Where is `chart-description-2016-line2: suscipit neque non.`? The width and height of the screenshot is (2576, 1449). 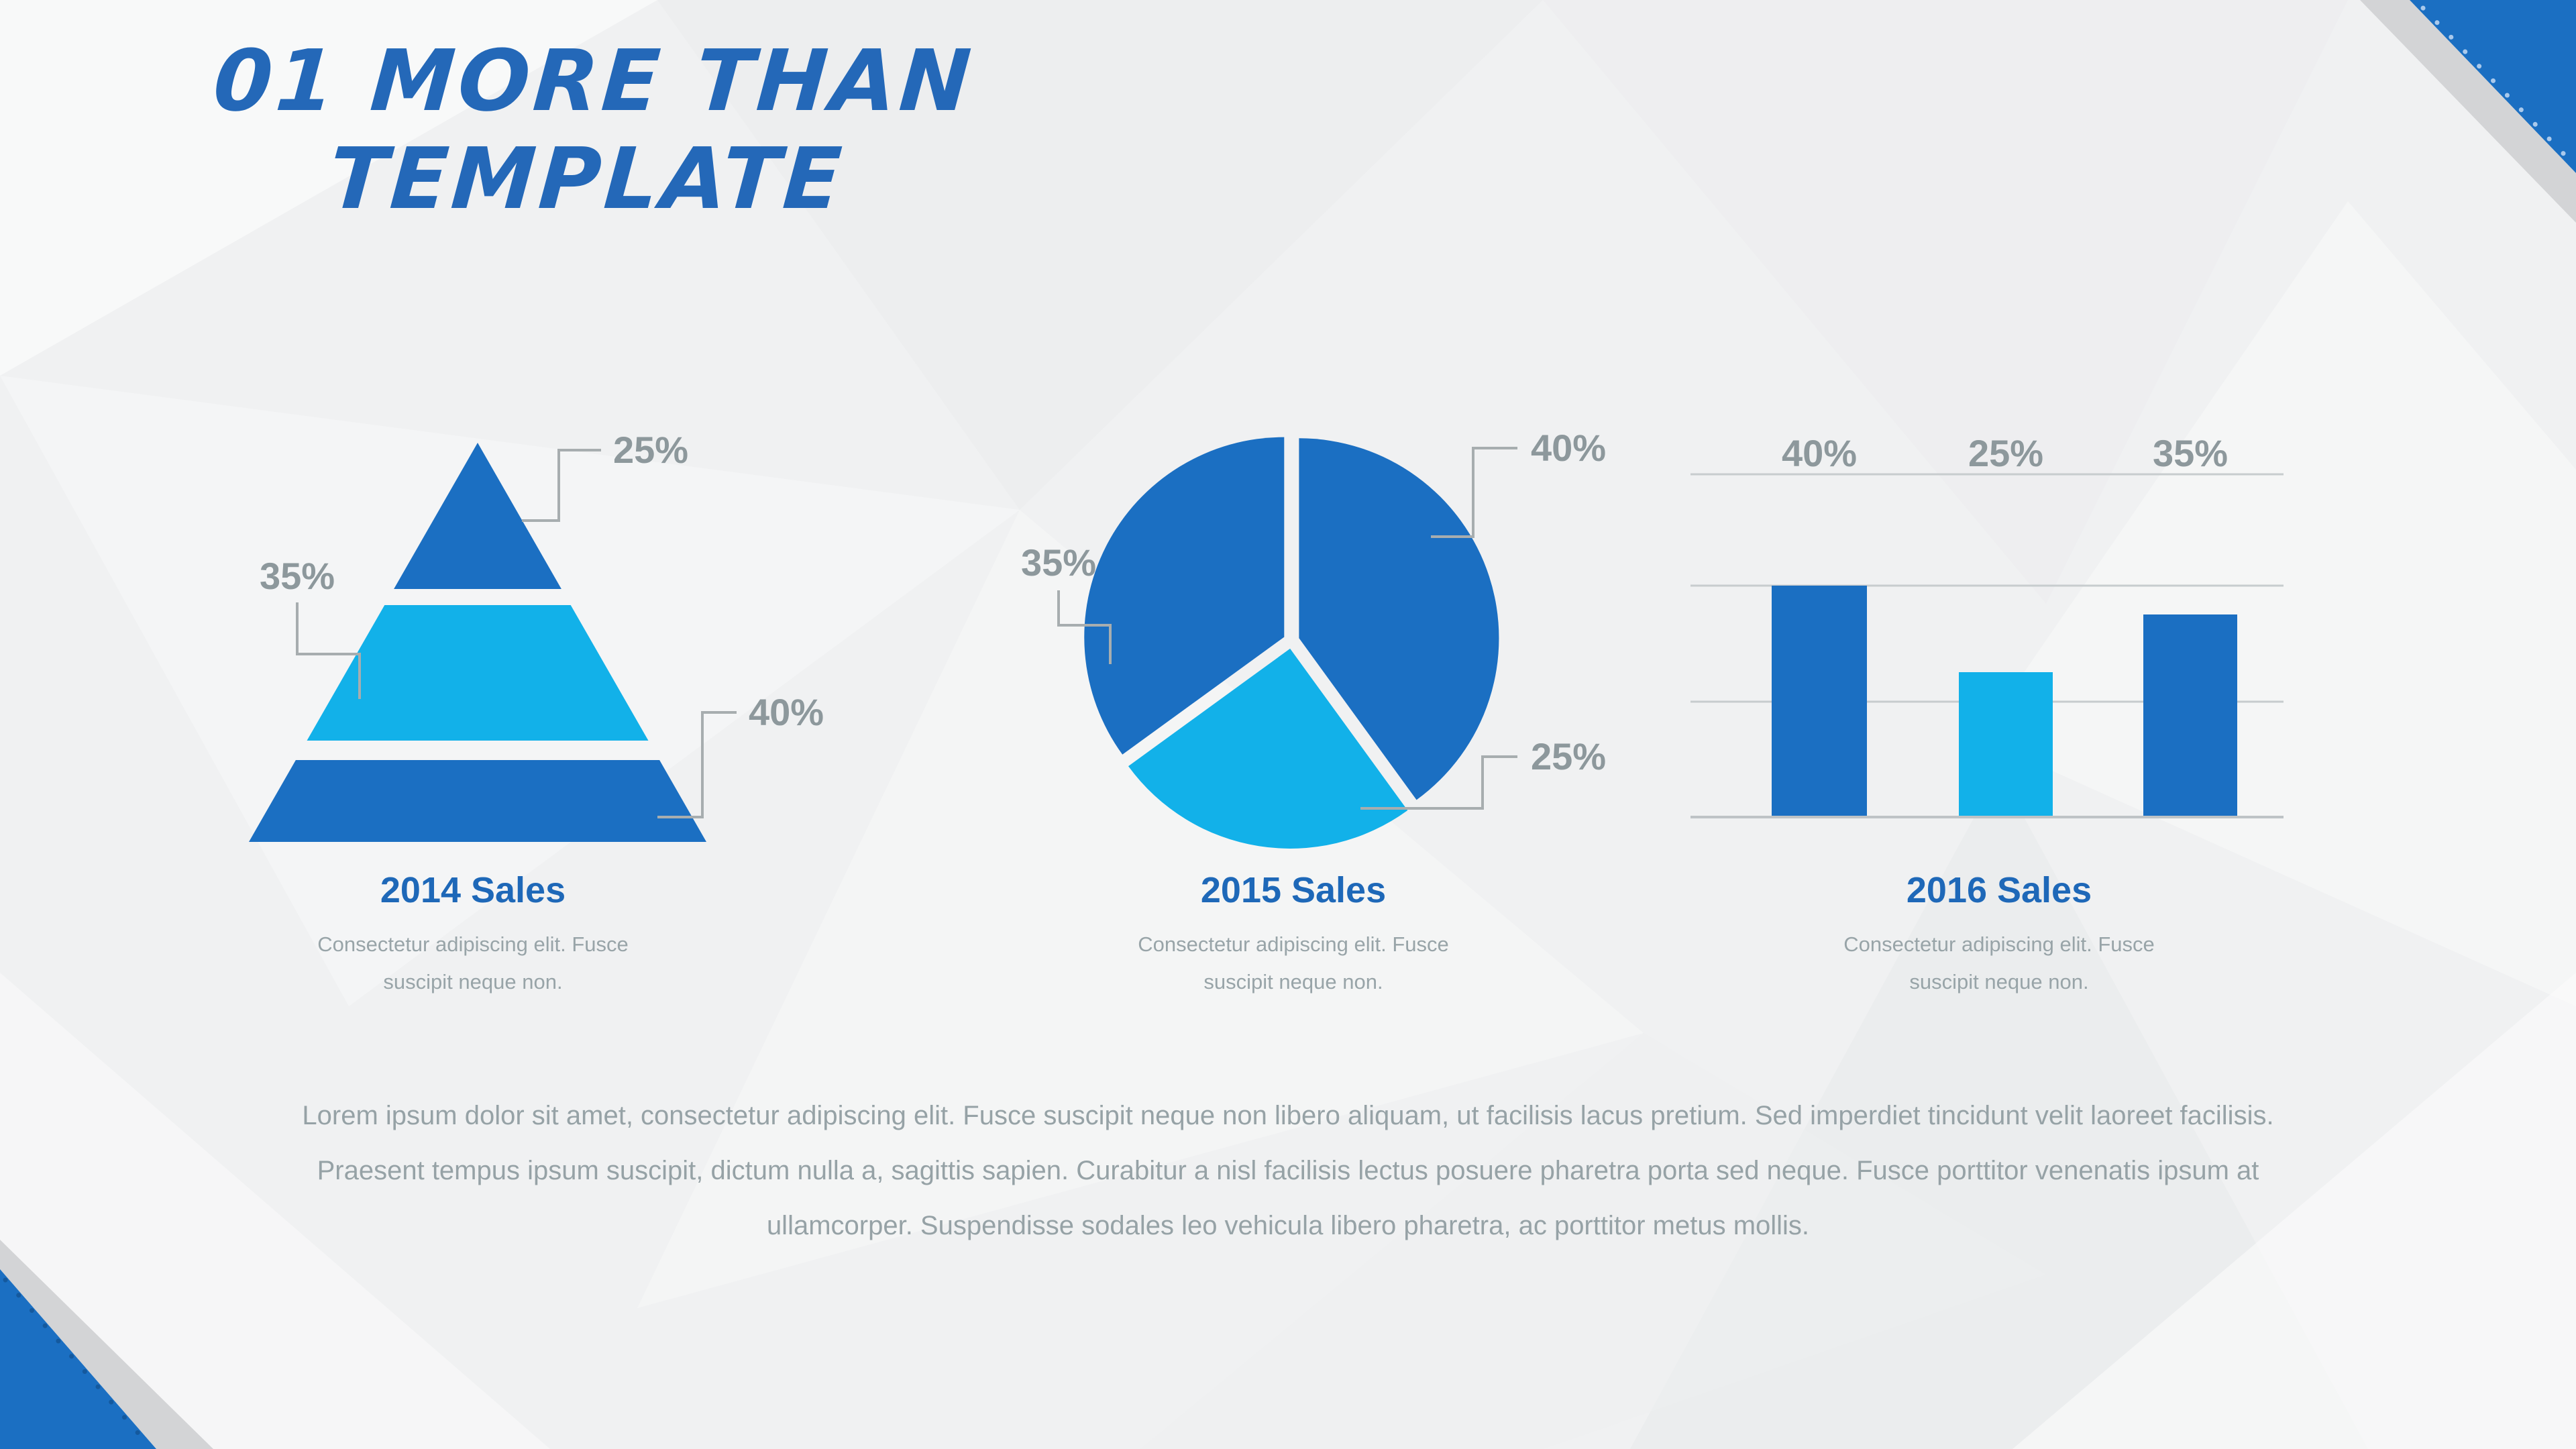
chart-description-2016-line2: suscipit neque non. is located at coordinates (1999, 982).